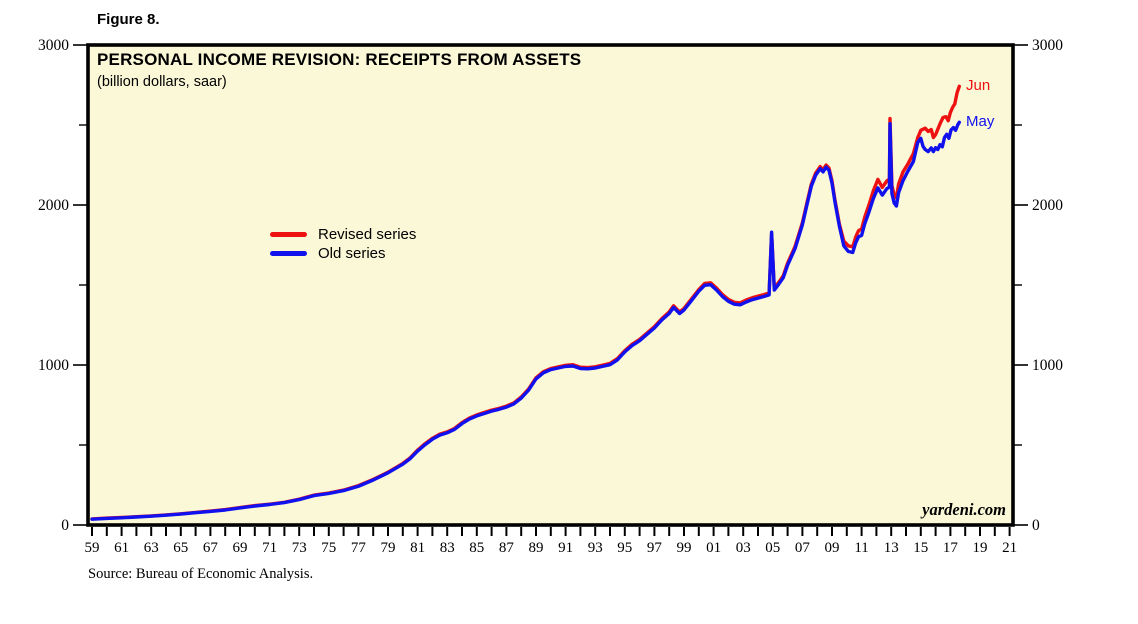 The width and height of the screenshot is (1138, 624). What do you see at coordinates (121, 548) in the screenshot?
I see `x-axis-label: 61` at bounding box center [121, 548].